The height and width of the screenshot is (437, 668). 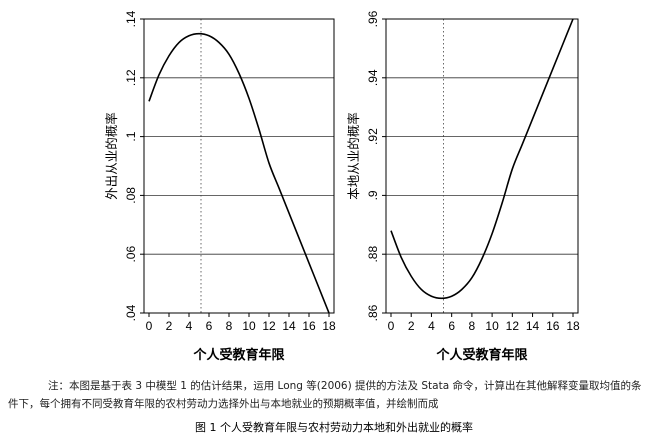 I want to click on y-tick-label: .14, so click(x=131, y=18).